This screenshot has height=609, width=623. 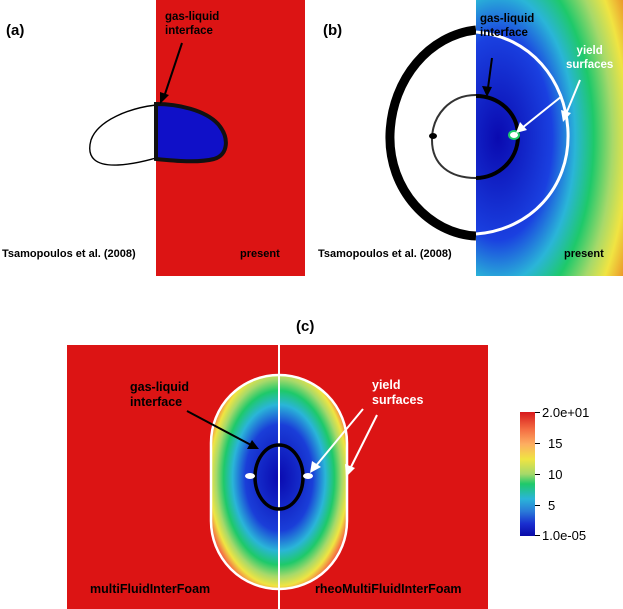 I want to click on panel-b-annotation-interface: gas-liquid interface, so click(x=507, y=26).